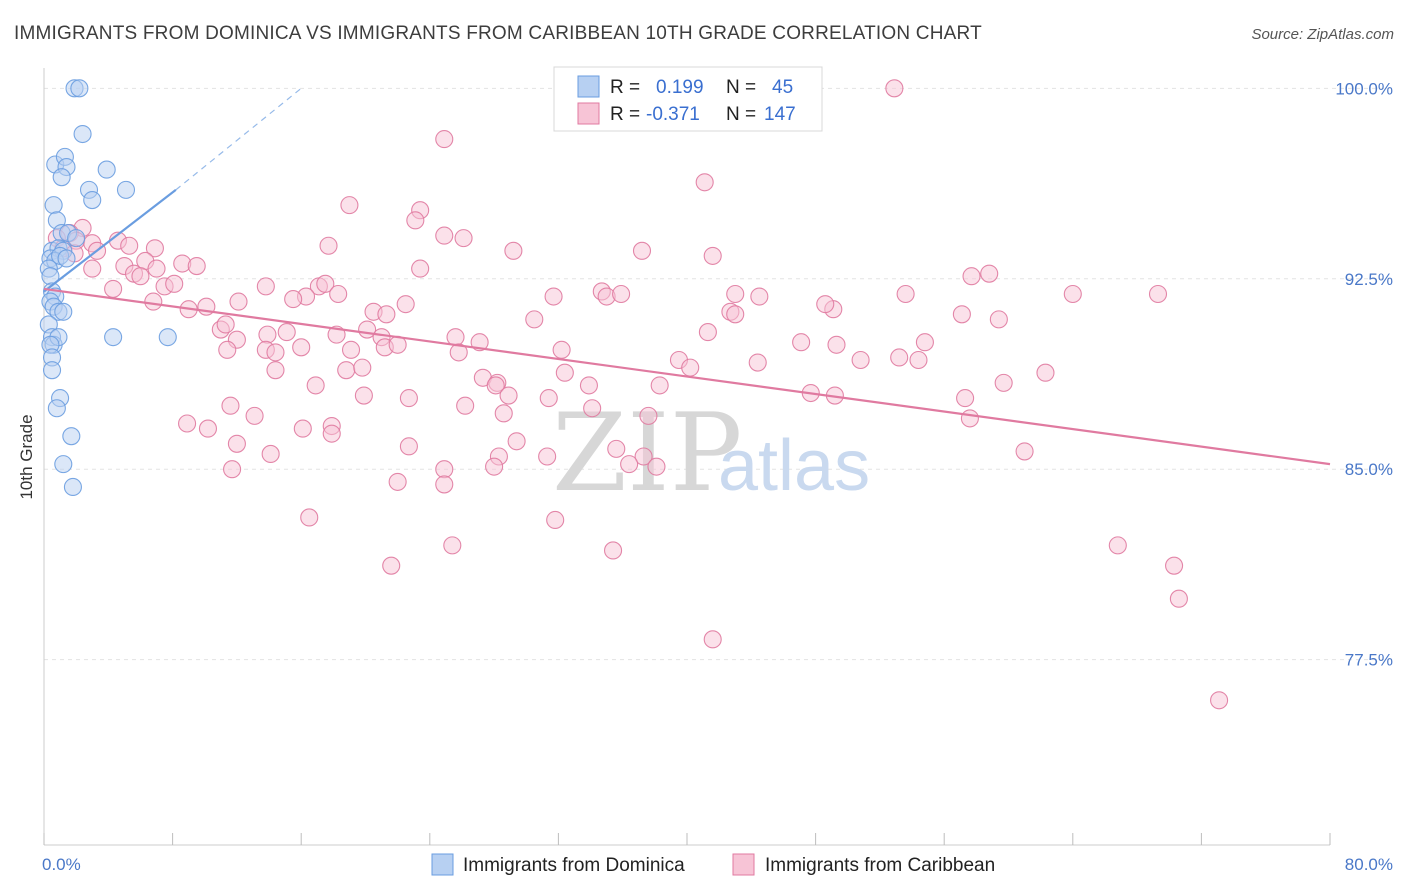 The width and height of the screenshot is (1406, 892). I want to click on series-legend-swatch-dominica, so click(442, 864).